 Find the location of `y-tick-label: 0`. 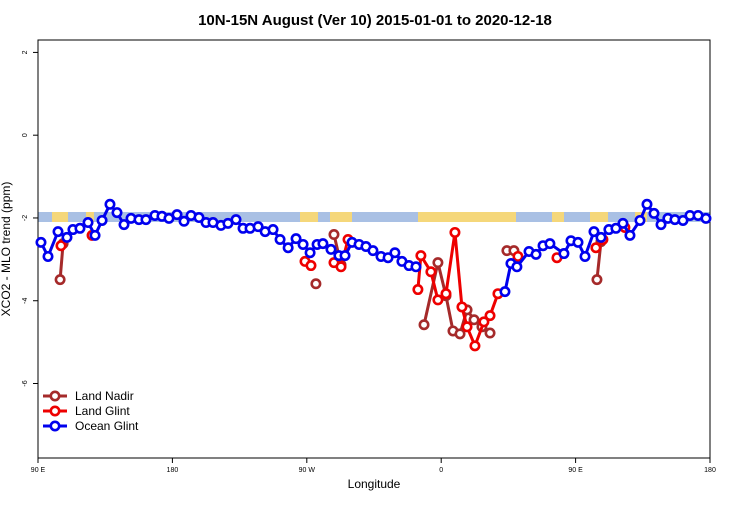

y-tick-label: 0 is located at coordinates (25, 135).